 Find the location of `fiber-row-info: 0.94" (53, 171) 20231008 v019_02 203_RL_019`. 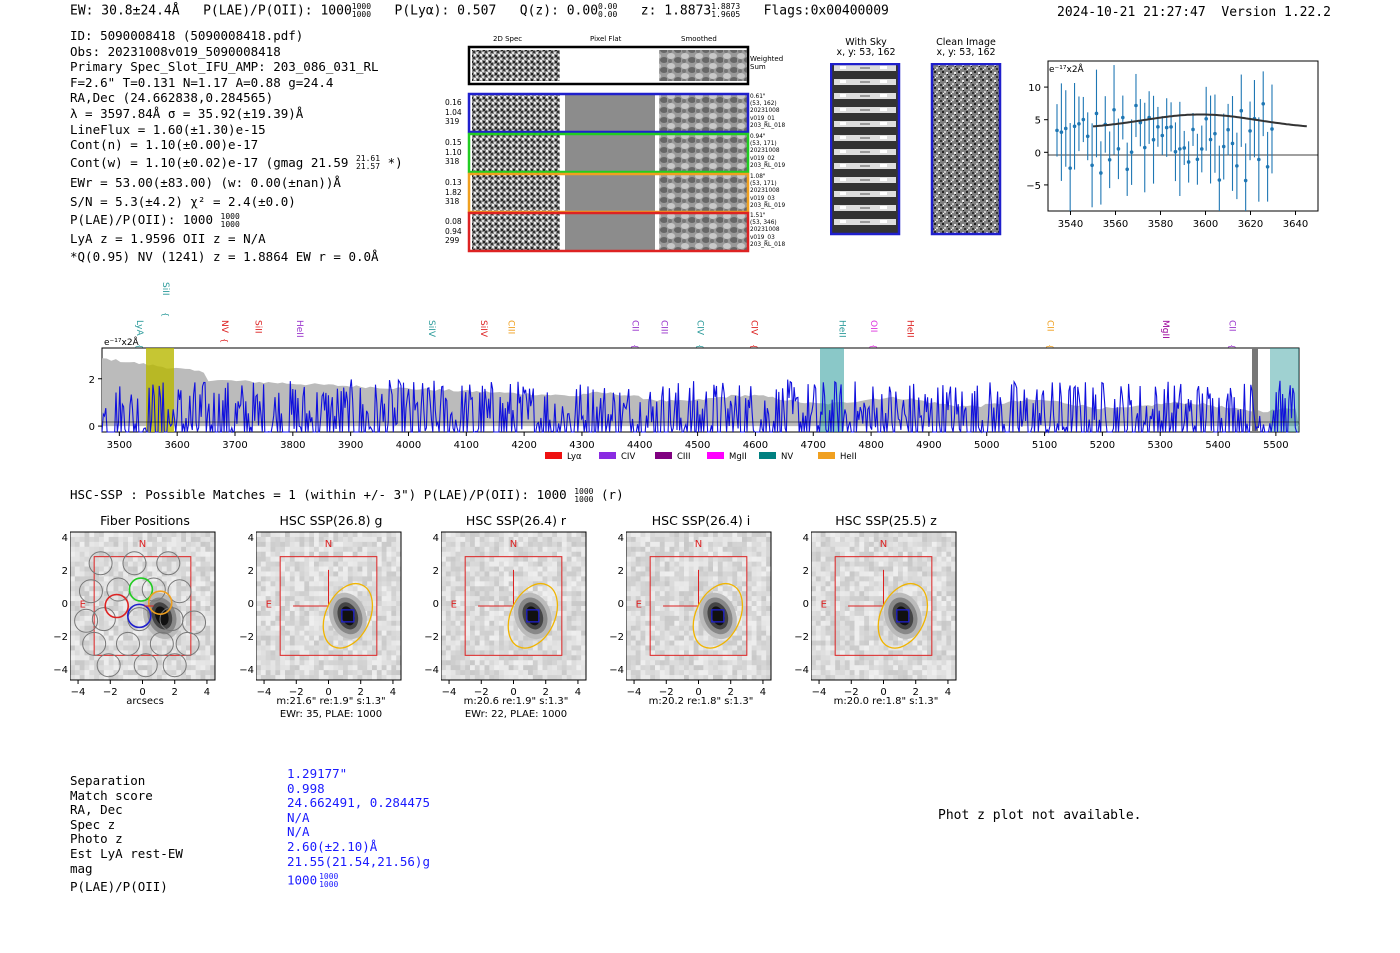

fiber-row-info: 0.94" (53, 171) 20231008 v019_02 203_RL_019 is located at coordinates (768, 151).